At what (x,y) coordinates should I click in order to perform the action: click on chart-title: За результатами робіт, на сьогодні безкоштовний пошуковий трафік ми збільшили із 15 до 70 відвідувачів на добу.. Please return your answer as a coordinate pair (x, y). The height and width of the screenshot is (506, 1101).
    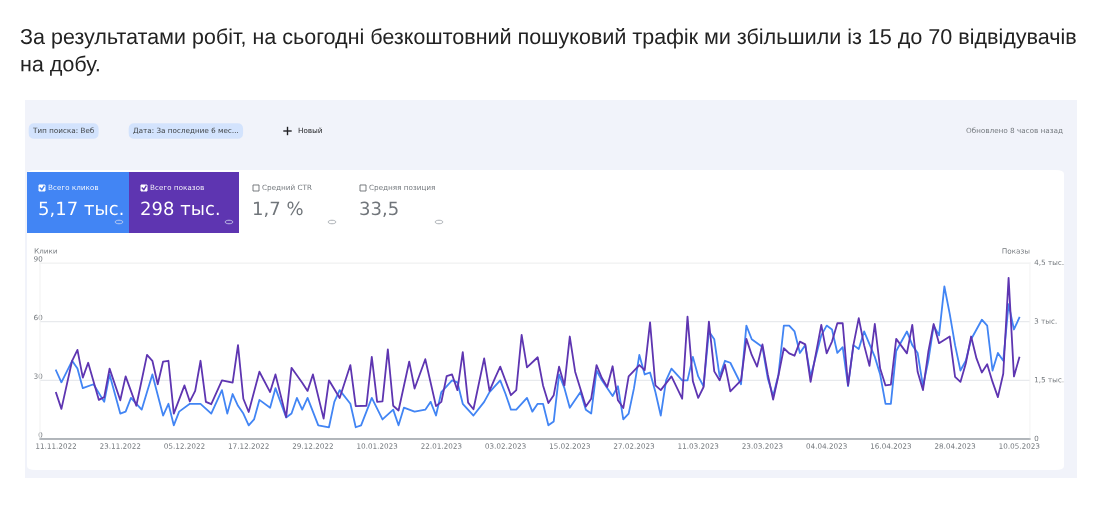
    Looking at the image, I should click on (548, 52).